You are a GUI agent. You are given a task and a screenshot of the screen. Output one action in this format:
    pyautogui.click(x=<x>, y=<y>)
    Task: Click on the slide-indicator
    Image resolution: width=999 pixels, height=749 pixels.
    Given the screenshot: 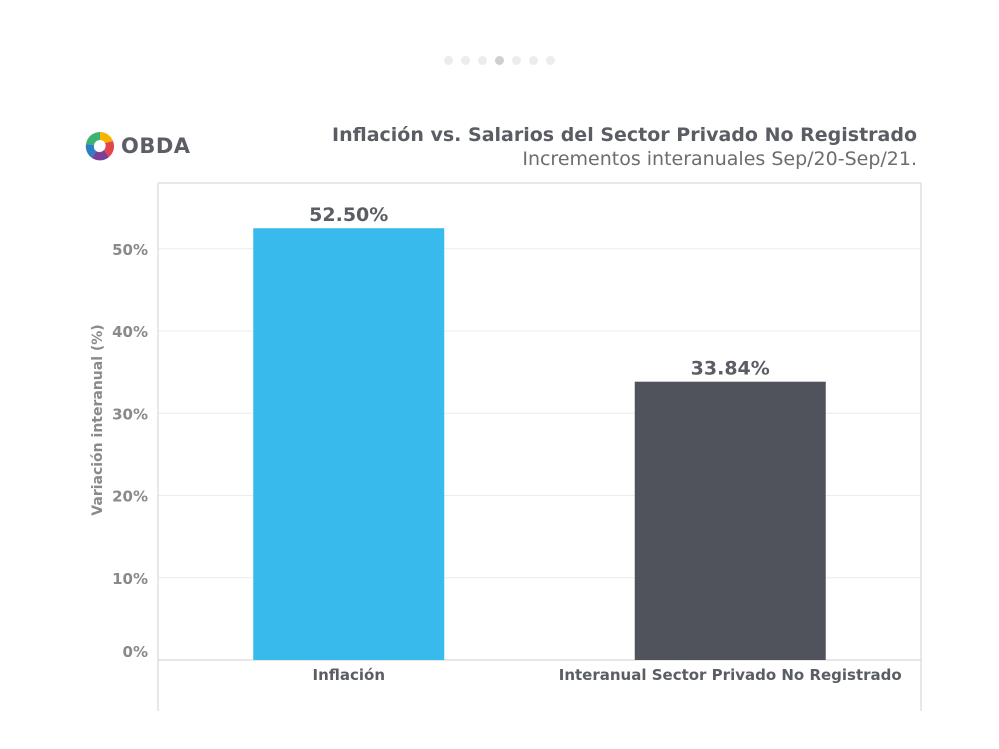 What is the action you would take?
    pyautogui.click(x=499, y=60)
    